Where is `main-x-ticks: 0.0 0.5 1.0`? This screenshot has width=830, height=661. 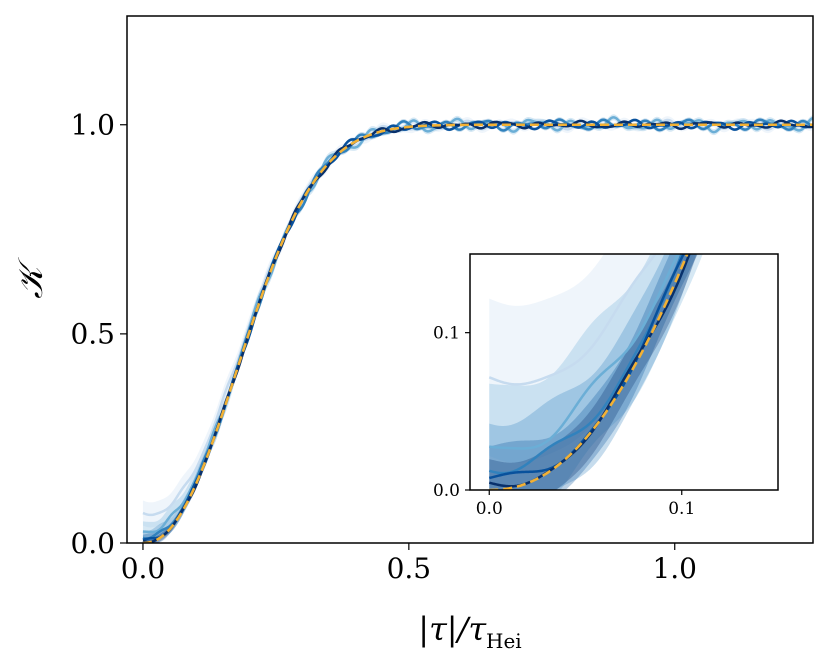 main-x-ticks: 0.0 0.5 1.0 is located at coordinates (409, 564).